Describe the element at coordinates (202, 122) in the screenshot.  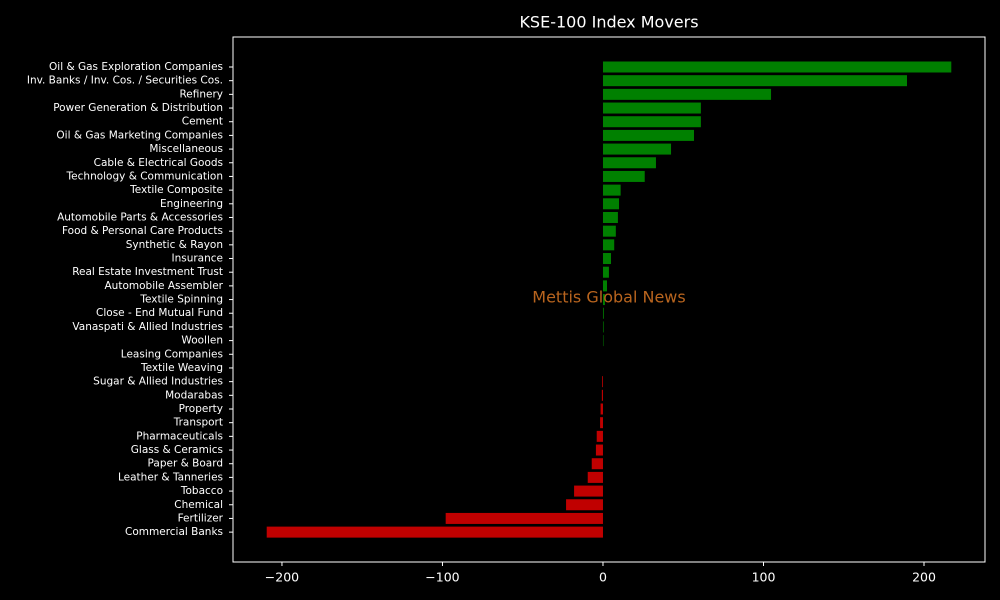
I see `y-tick-label: Cement` at that location.